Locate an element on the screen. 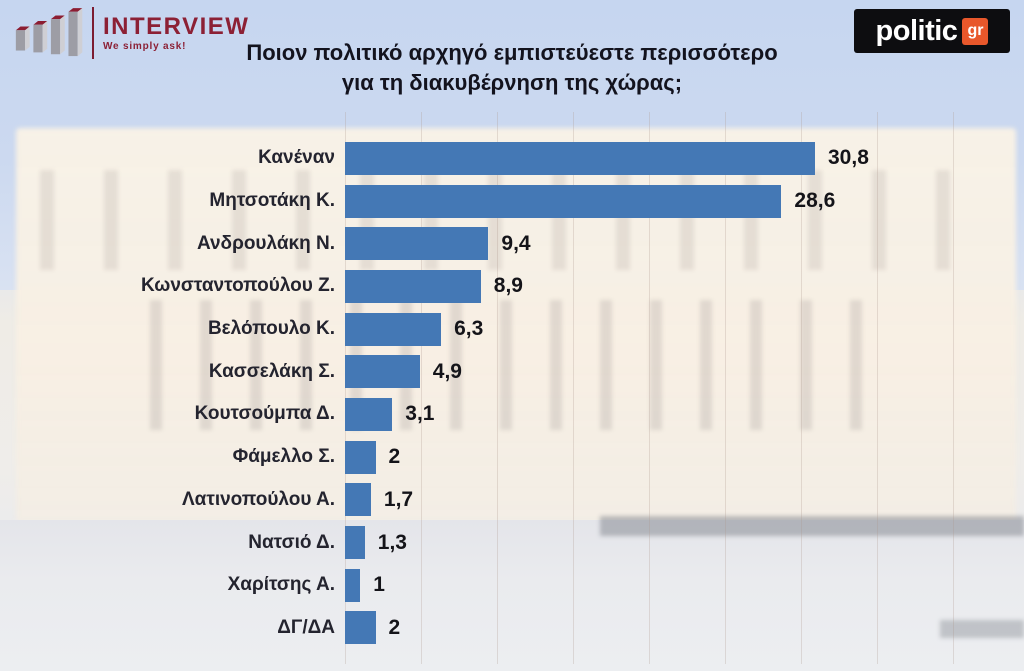  bar-row: Κανέναν 30,8 is located at coordinates (520, 158).